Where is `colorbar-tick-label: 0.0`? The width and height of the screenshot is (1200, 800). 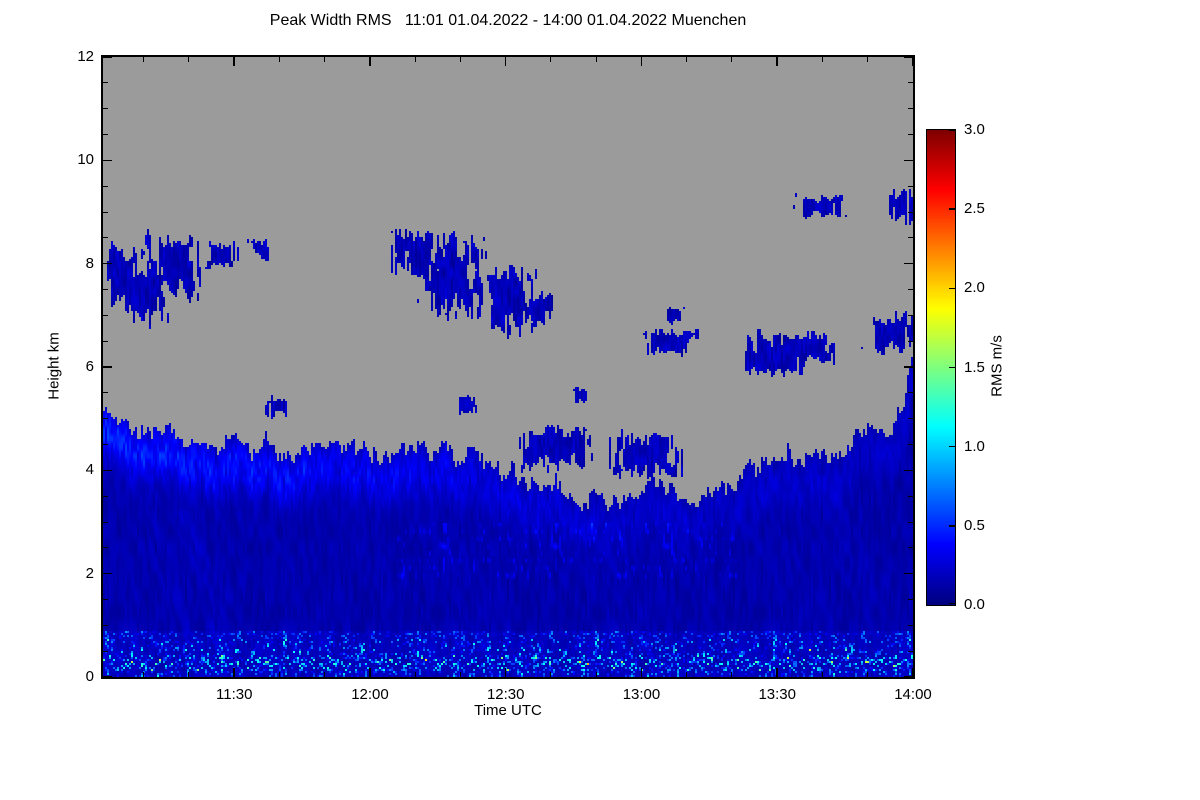 colorbar-tick-label: 0.0 is located at coordinates (974, 604).